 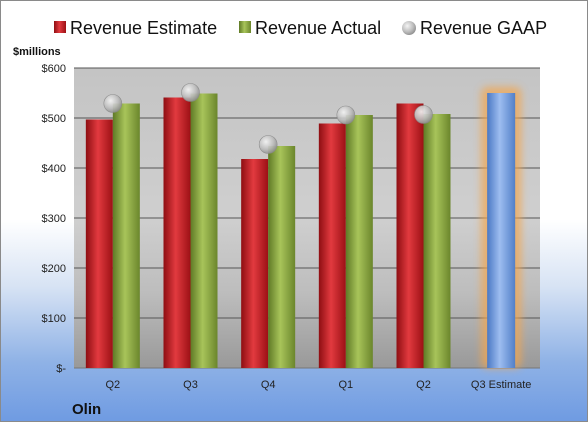 I want to click on y-tick-label-500: $500, so click(x=54, y=119).